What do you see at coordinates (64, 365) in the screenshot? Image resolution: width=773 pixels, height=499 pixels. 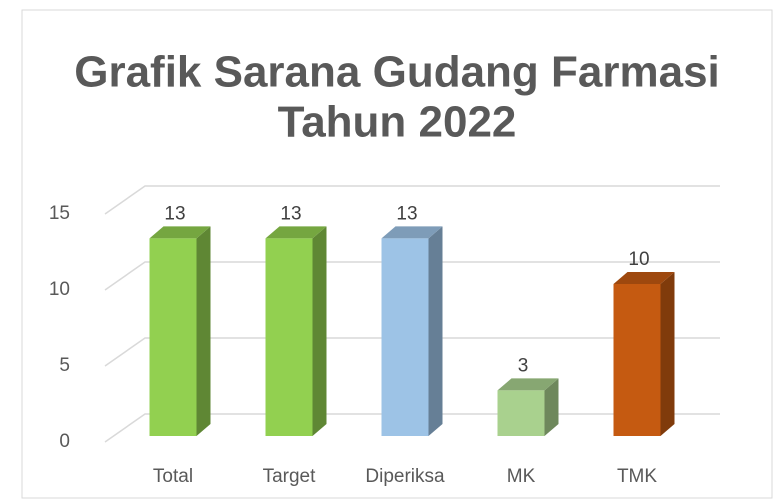 I see `y-tick-label: 5` at bounding box center [64, 365].